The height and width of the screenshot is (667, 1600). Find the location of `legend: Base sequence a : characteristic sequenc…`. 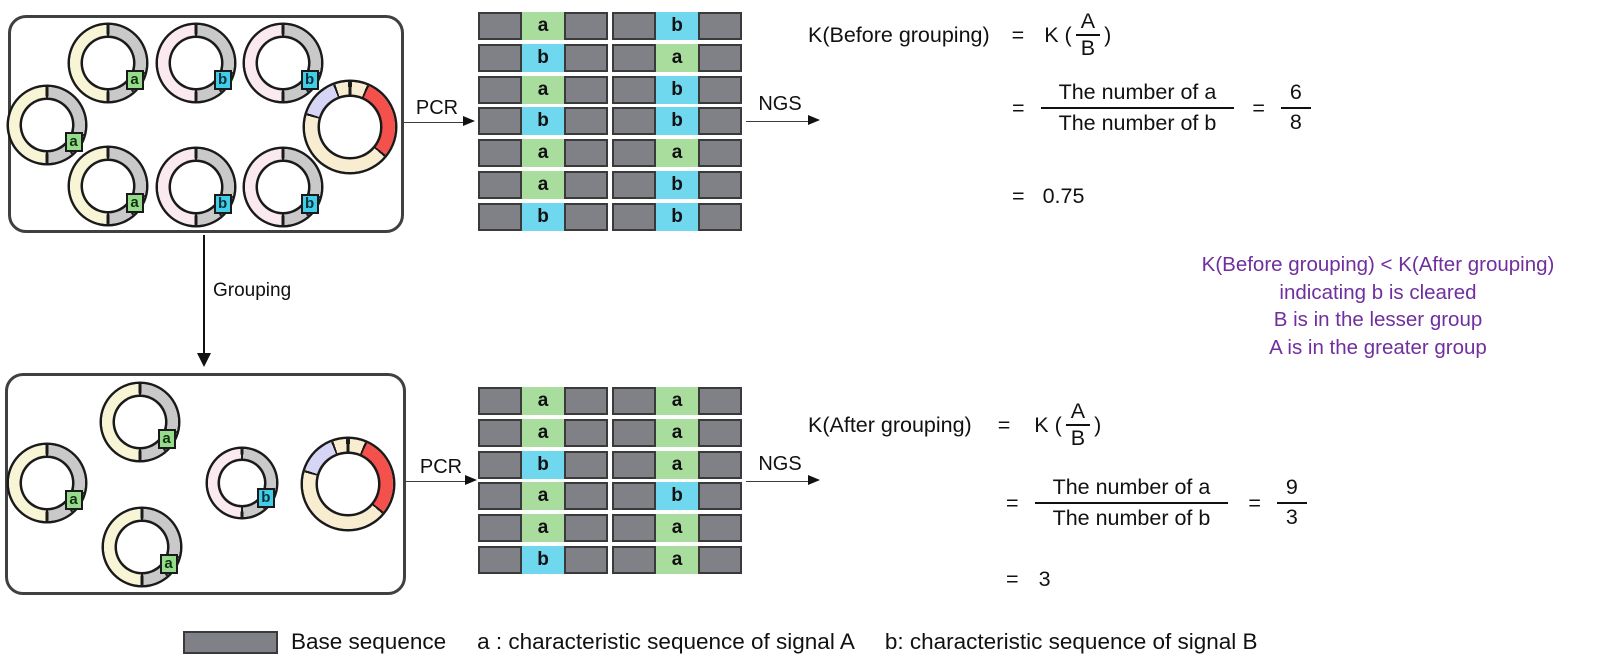

legend: Base sequence a : characteristic sequenc… is located at coordinates (720, 642).